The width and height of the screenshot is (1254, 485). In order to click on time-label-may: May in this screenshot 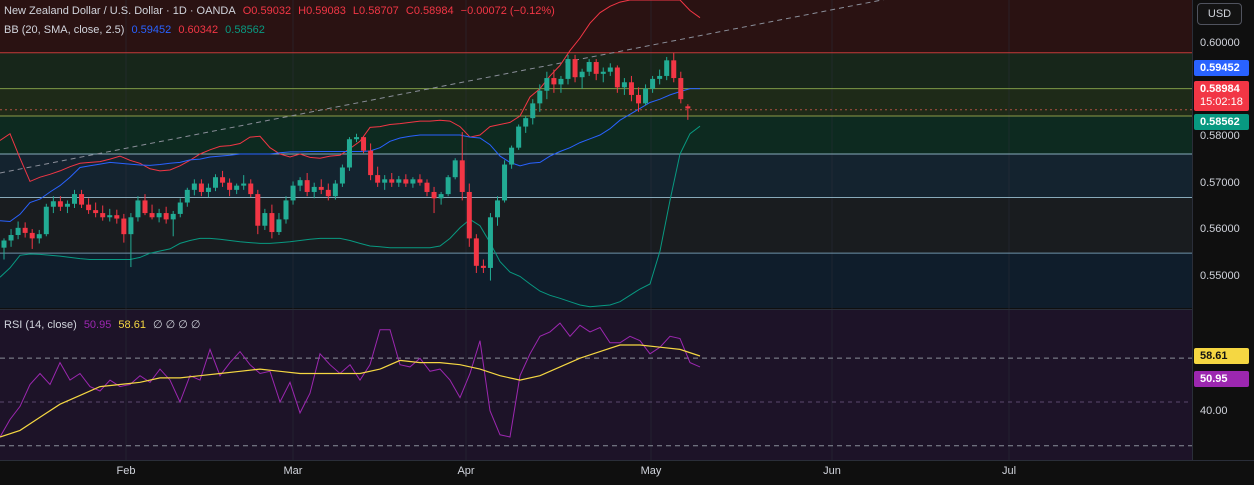, I will do `click(651, 471)`.